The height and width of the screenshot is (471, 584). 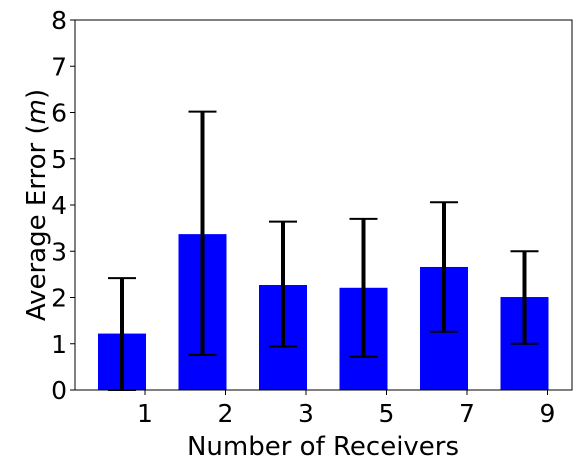 What do you see at coordinates (306, 413) in the screenshot?
I see `x-tick-label-3: 3` at bounding box center [306, 413].